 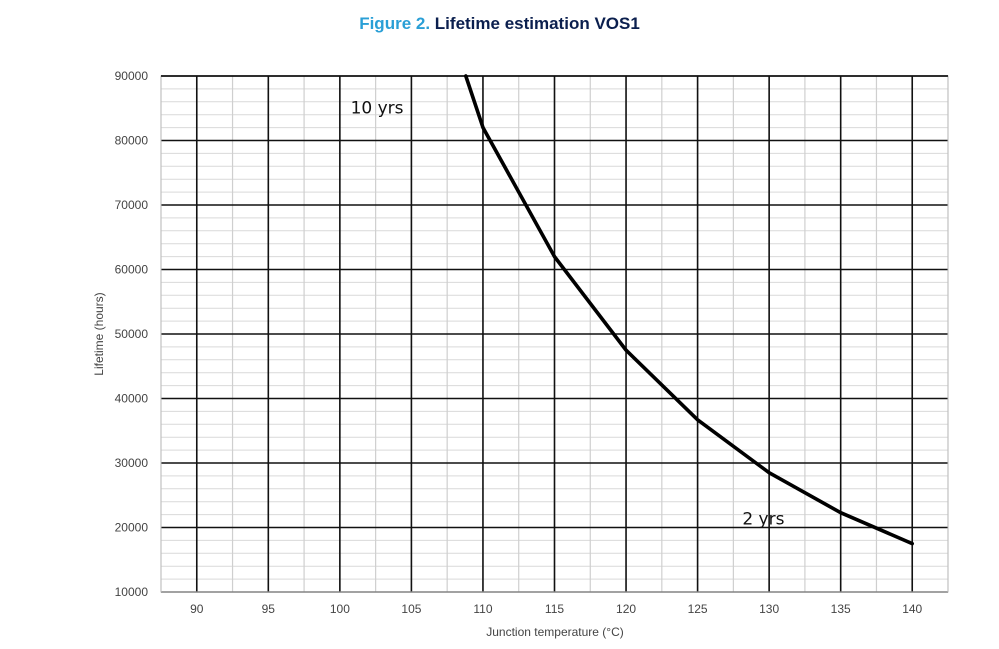 What do you see at coordinates (132, 76) in the screenshot?
I see `y-tick-label: 90000` at bounding box center [132, 76].